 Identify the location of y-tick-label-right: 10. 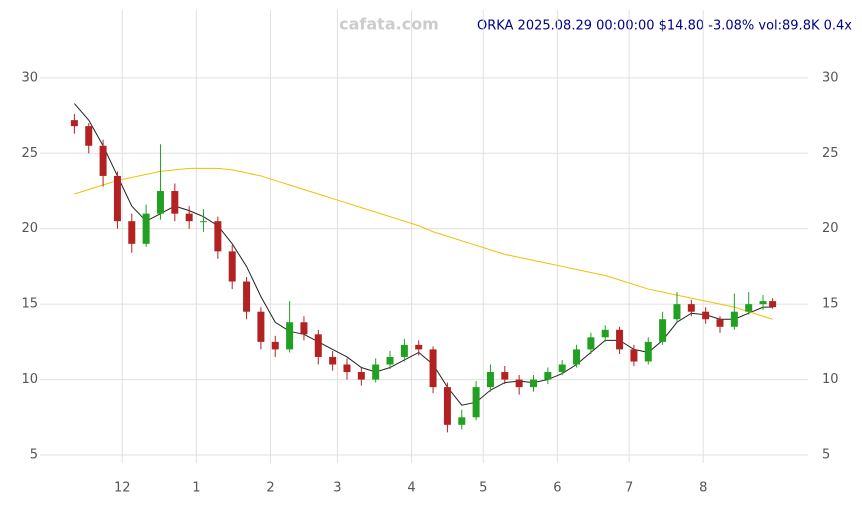
(830, 379).